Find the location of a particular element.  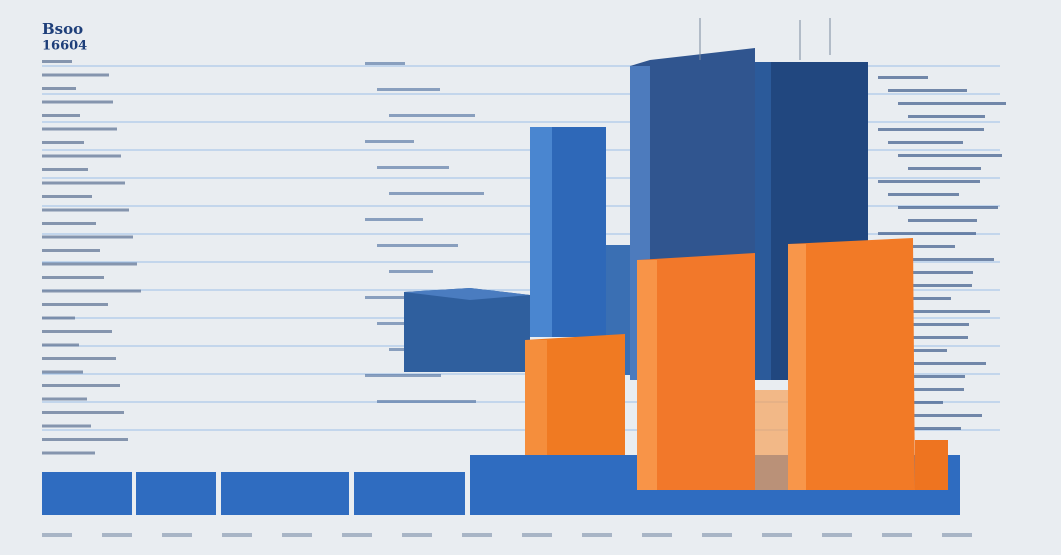

subtitle: 16604 is located at coordinates (64, 46).